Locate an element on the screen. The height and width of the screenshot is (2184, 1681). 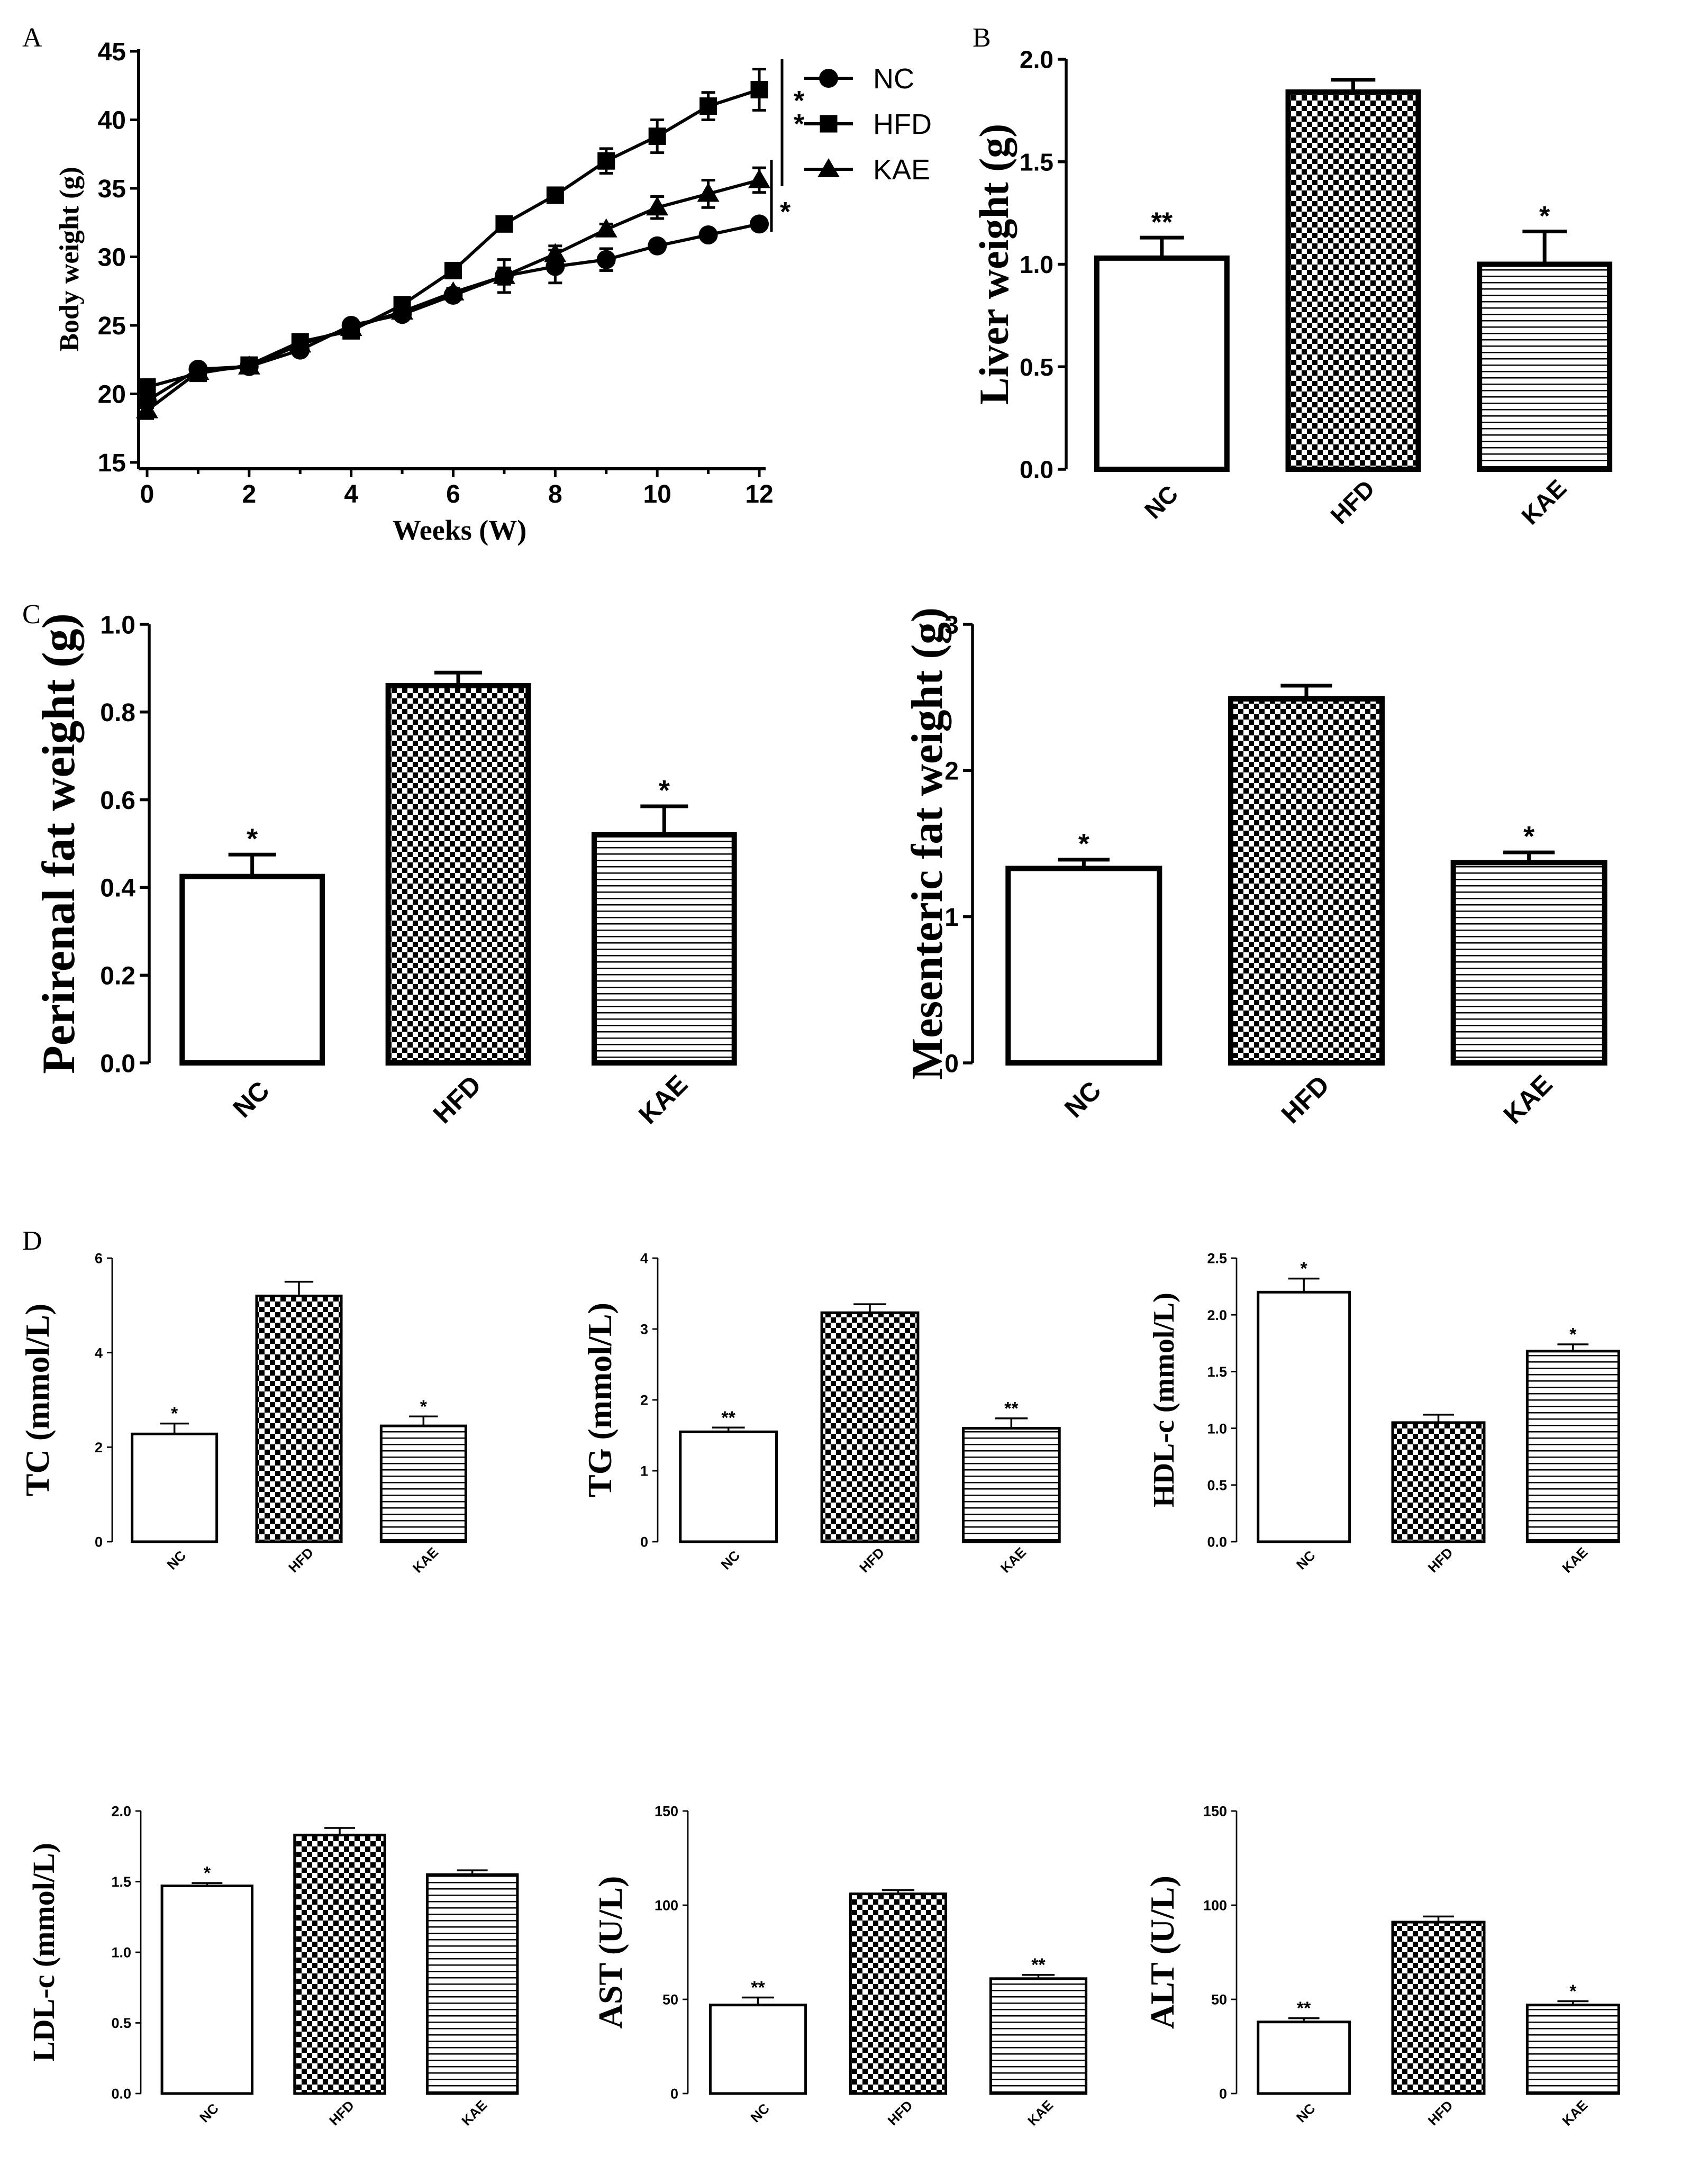
c2-category-label-hfd: HFD is located at coordinates (1306, 1099).